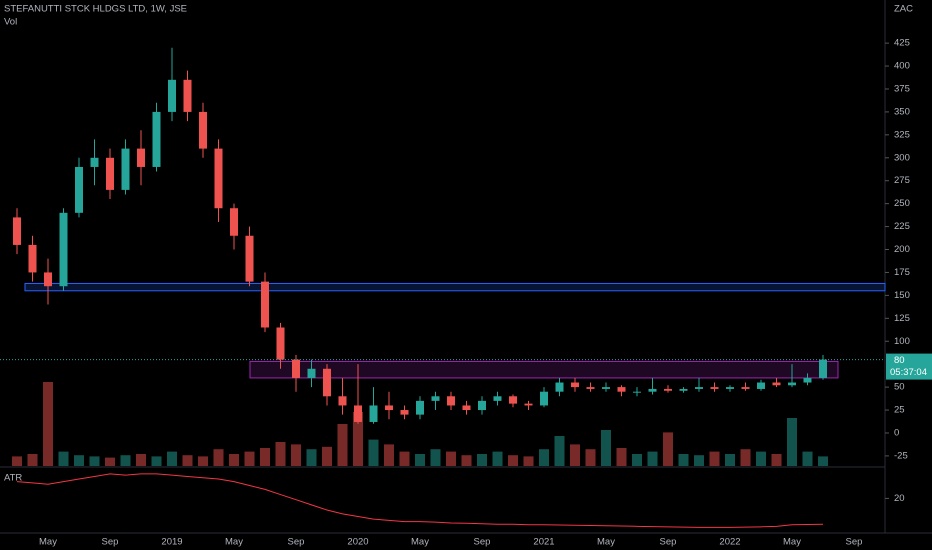 The width and height of the screenshot is (932, 550). Describe the element at coordinates (902, 318) in the screenshot. I see `y-tick-label: 125` at that location.